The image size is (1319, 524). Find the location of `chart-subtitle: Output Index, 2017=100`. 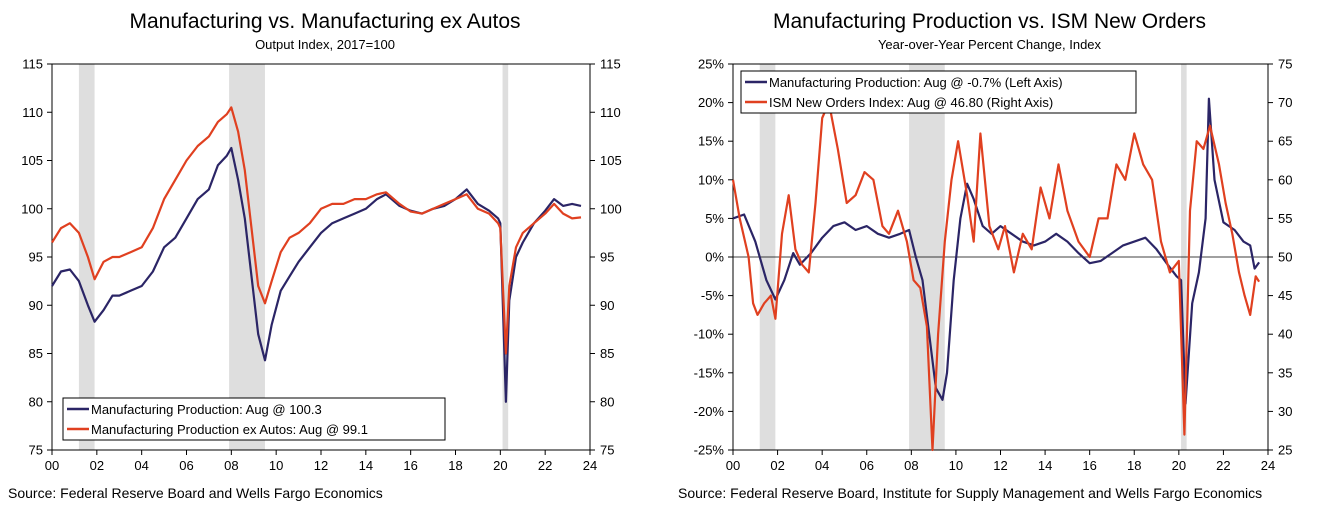

chart-subtitle: Output Index, 2017=100 is located at coordinates (325, 44).